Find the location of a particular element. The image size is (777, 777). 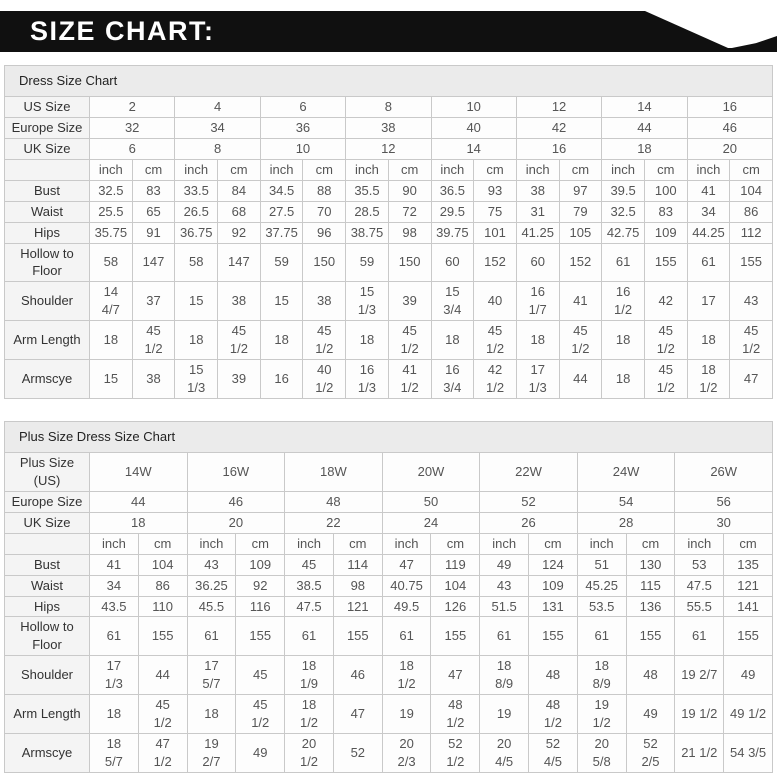

size-value-cell: 36 is located at coordinates (303, 127).